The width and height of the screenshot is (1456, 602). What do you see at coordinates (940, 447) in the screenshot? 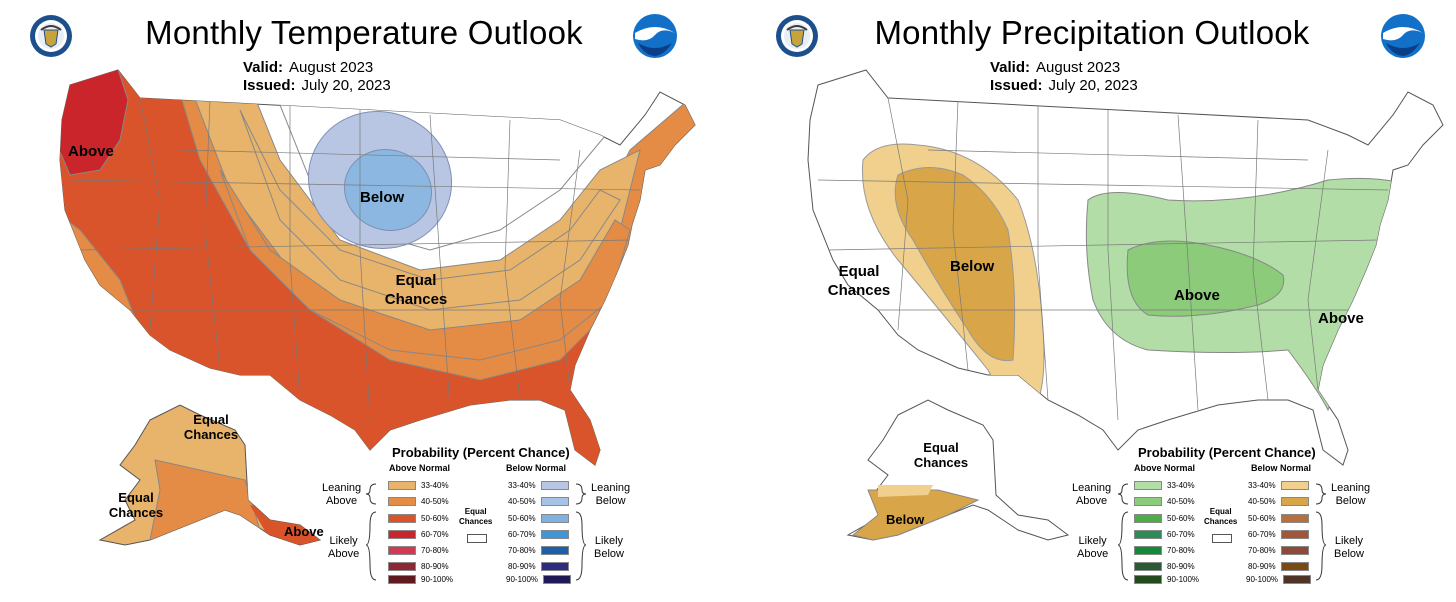
I see `ak-label-equal-line1: Equal` at bounding box center [940, 447].